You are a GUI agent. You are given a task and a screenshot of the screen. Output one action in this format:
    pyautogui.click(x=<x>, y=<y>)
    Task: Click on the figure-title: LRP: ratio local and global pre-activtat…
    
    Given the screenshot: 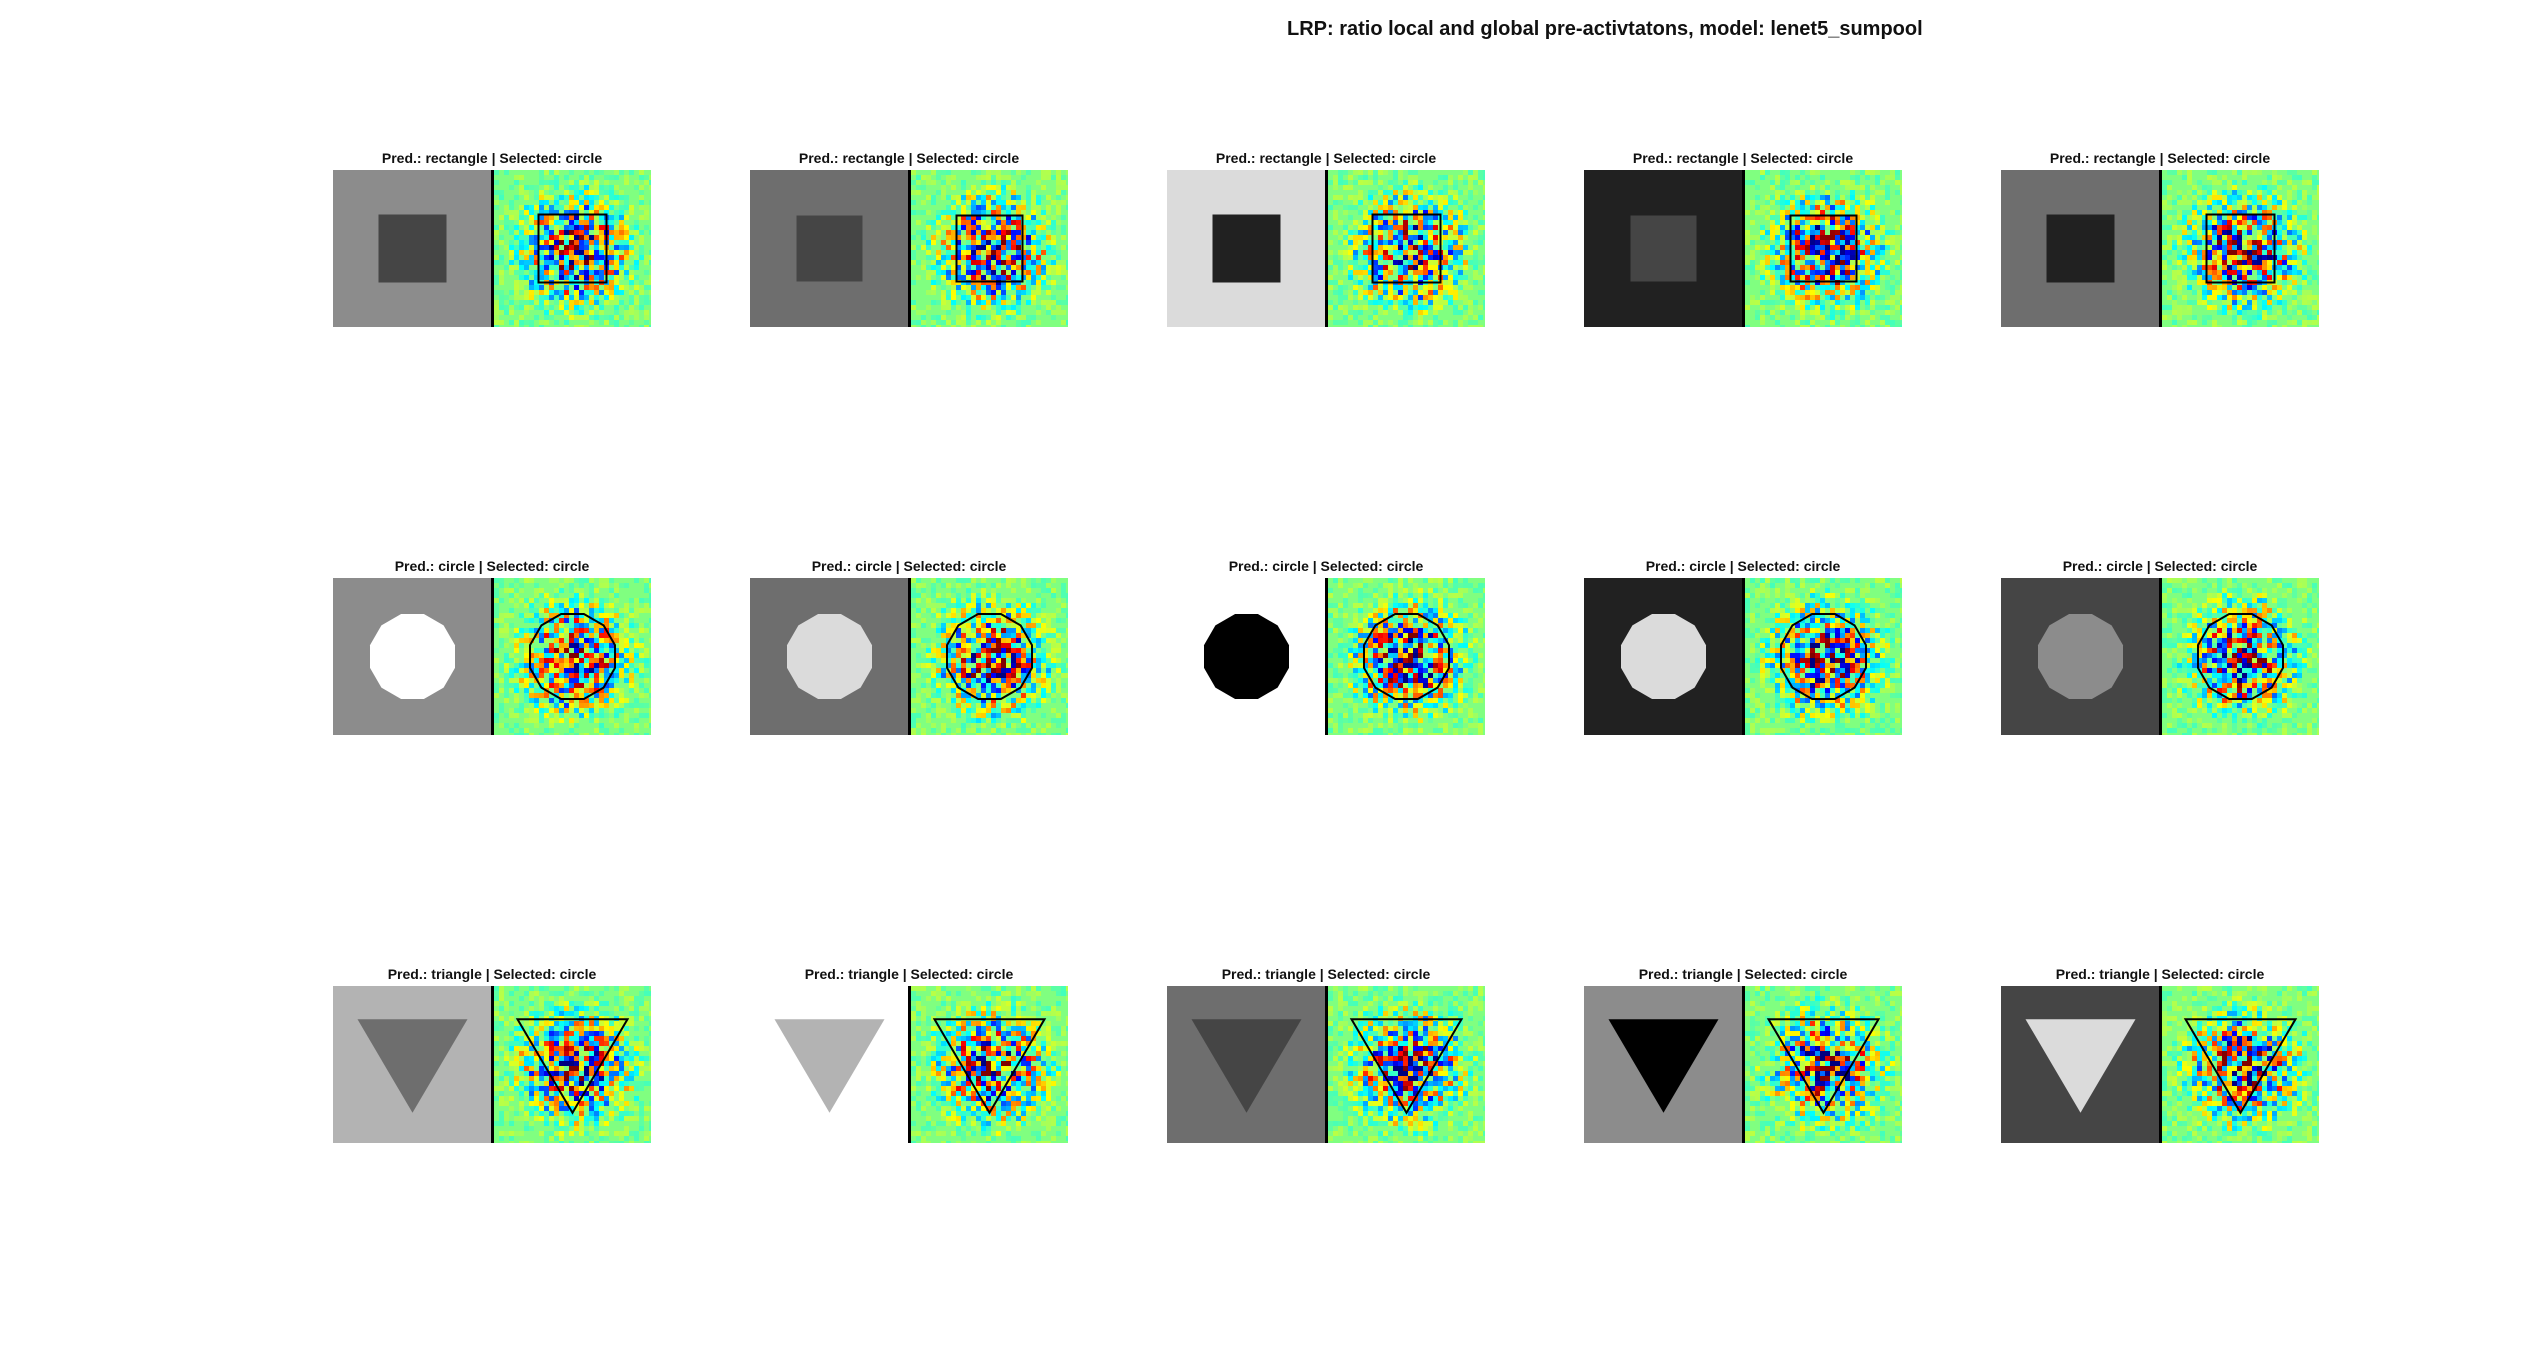 What is the action you would take?
    pyautogui.click(x=1605, y=29)
    